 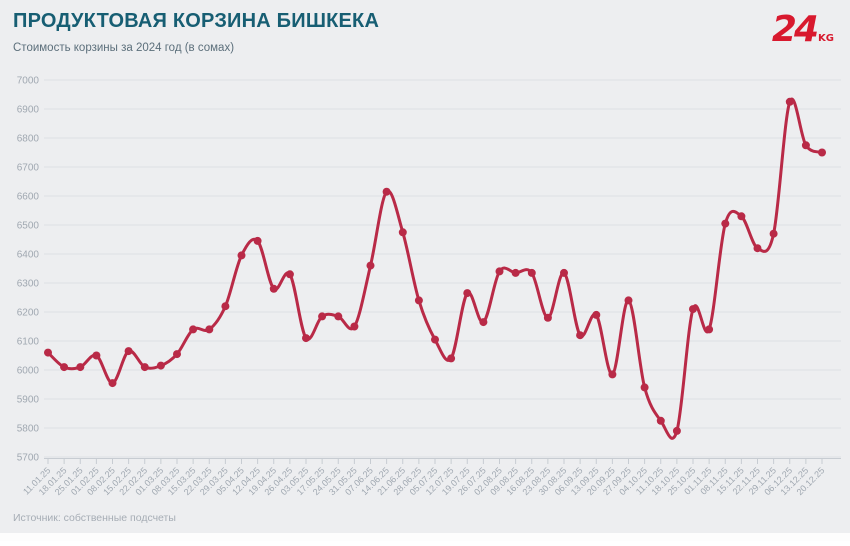 I want to click on y-axis-label: 6800, so click(x=28, y=139).